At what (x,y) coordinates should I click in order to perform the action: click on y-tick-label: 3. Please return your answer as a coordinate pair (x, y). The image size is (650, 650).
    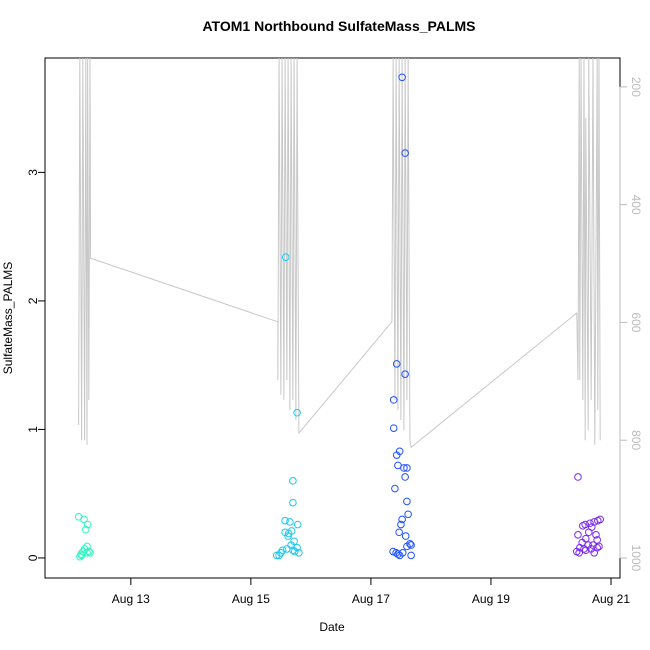
    Looking at the image, I should click on (33, 172).